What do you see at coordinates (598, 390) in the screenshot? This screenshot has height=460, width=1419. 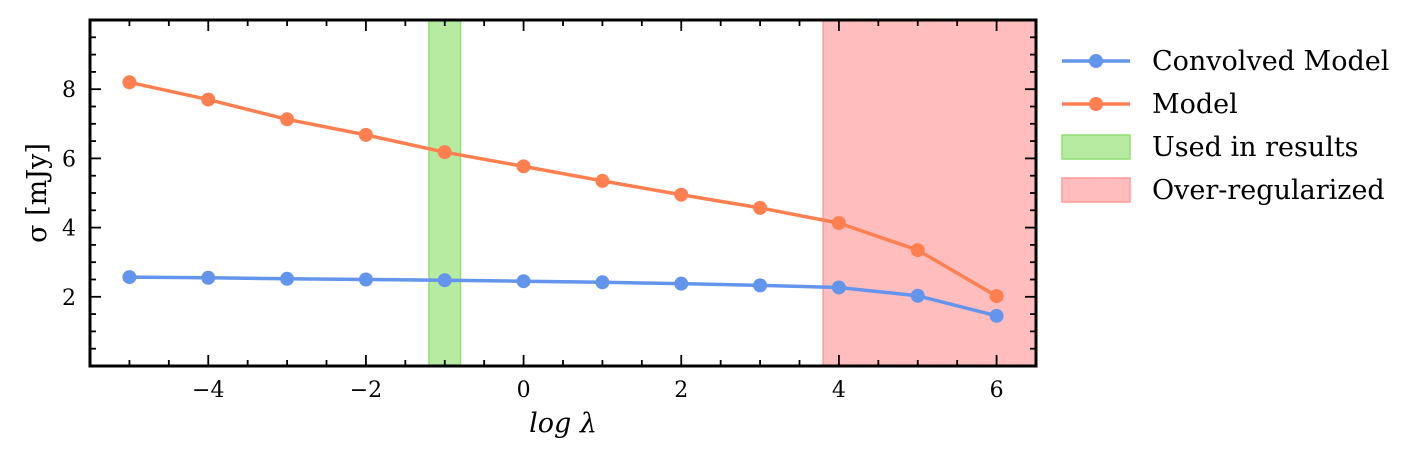 I see `x-tick-labels: −4 −2 0 2 4 6` at bounding box center [598, 390].